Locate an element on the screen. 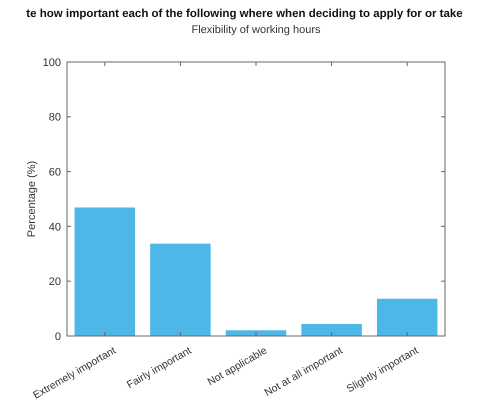 Image resolution: width=489 pixels, height=416 pixels. chart-subtitle: Flexibility of working hours is located at coordinates (256, 30).